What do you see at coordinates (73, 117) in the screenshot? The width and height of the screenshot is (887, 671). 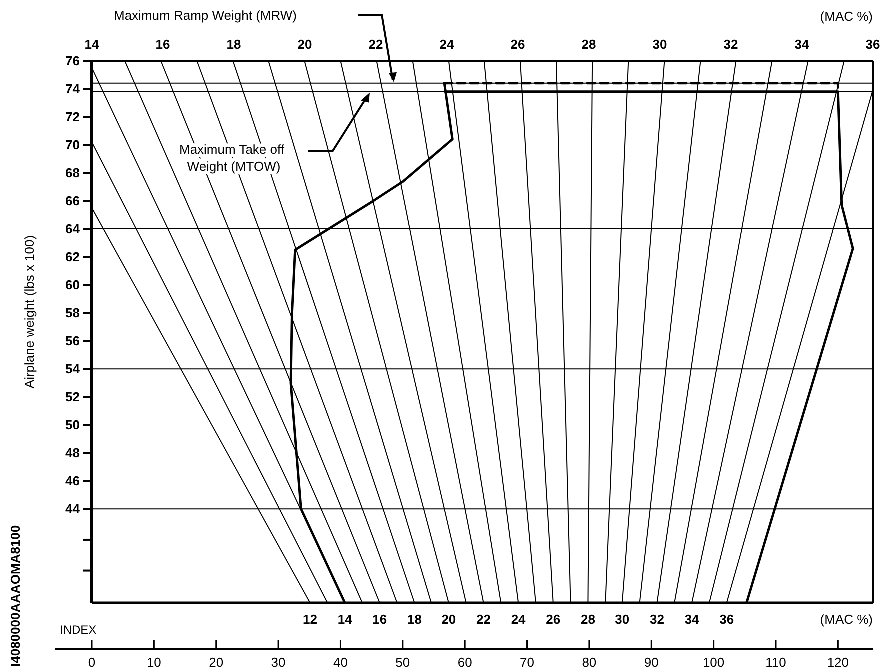 I see `y-tick-label: 72` at bounding box center [73, 117].